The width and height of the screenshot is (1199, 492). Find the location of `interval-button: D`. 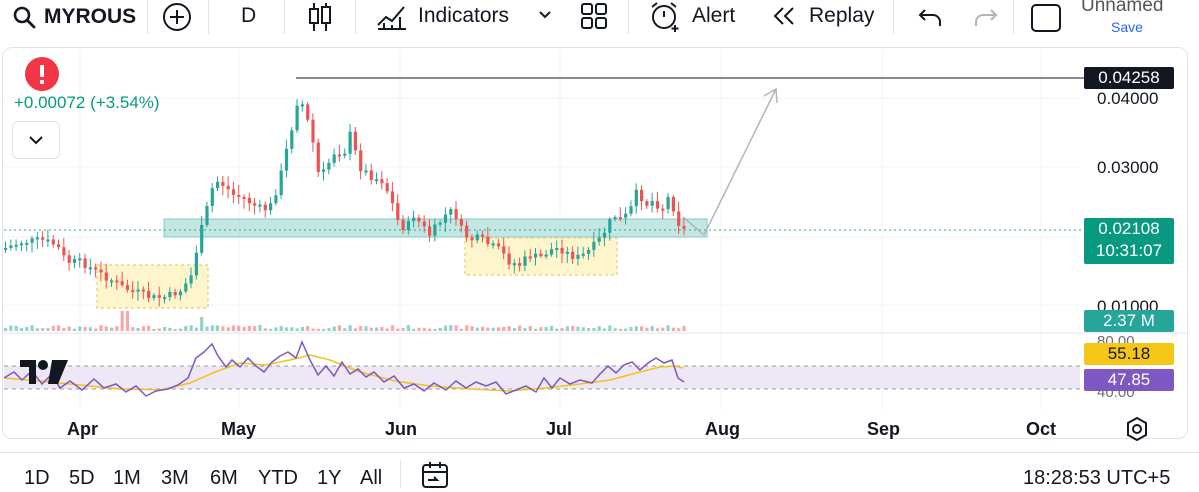

interval-button: D is located at coordinates (249, 15).